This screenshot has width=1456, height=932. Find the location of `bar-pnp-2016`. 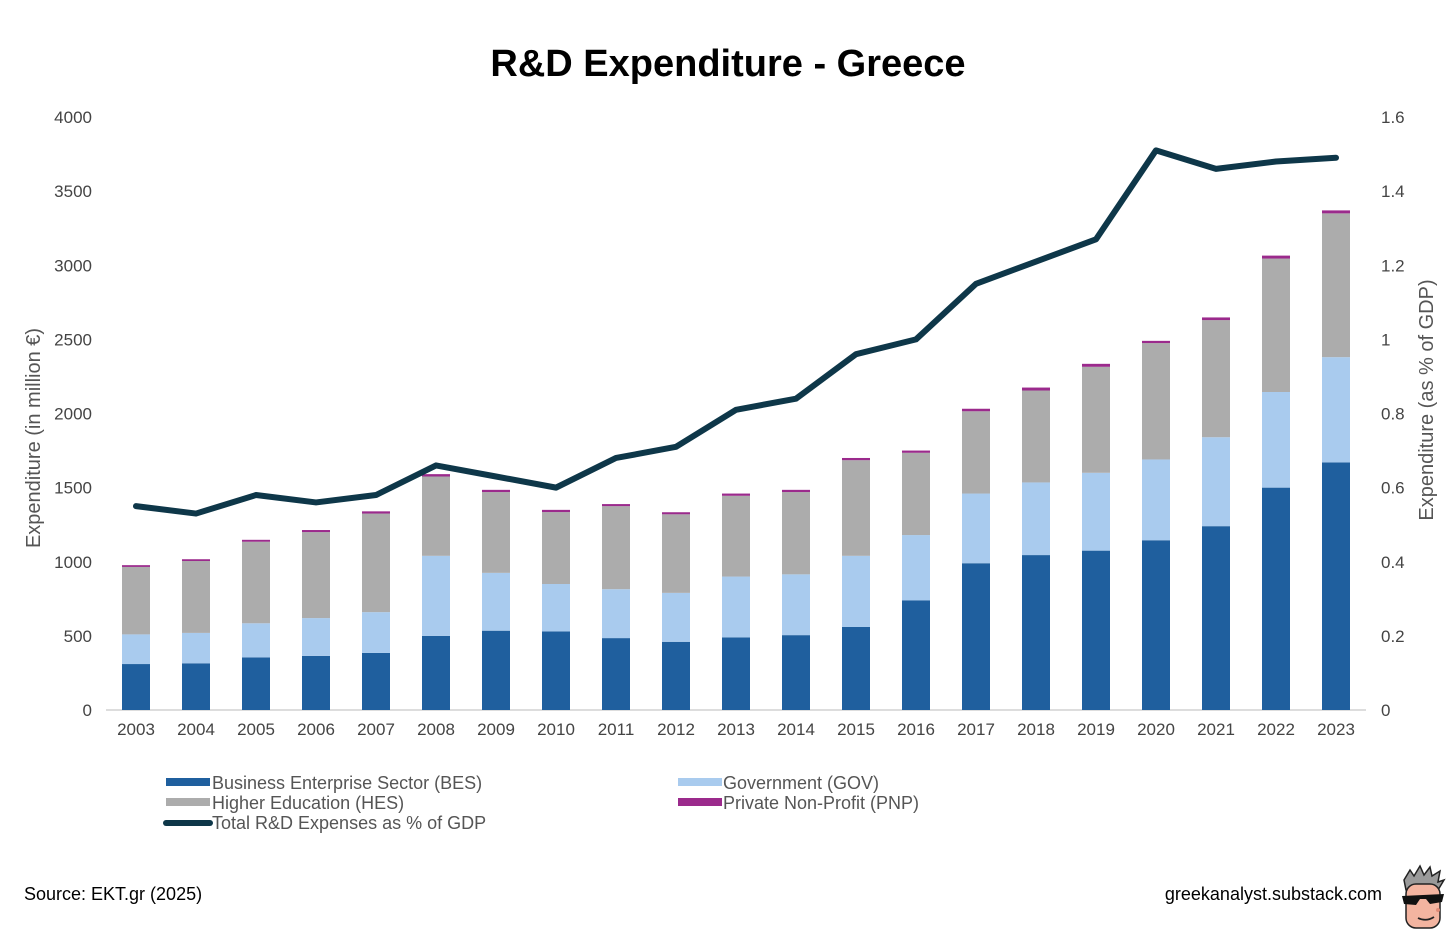

bar-pnp-2016 is located at coordinates (916, 451).